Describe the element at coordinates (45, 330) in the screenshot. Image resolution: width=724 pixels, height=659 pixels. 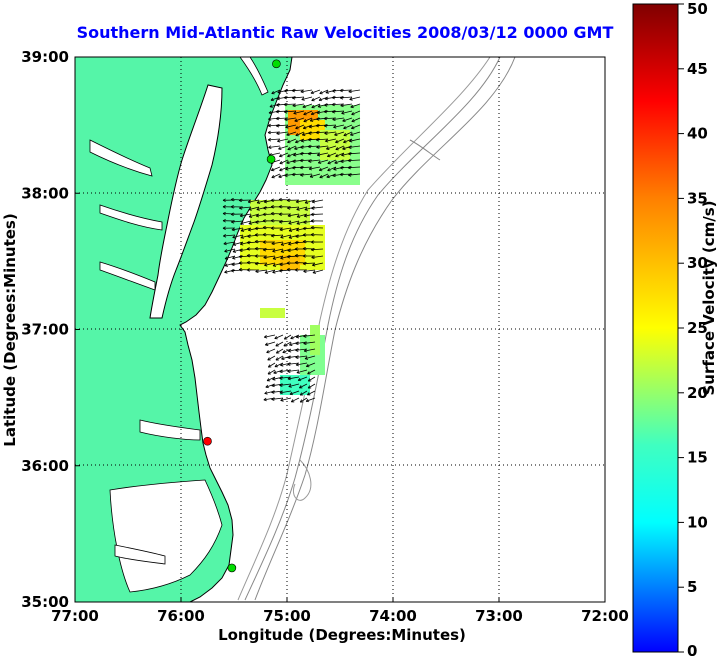
I see `y-tick-label: 37:00` at that location.